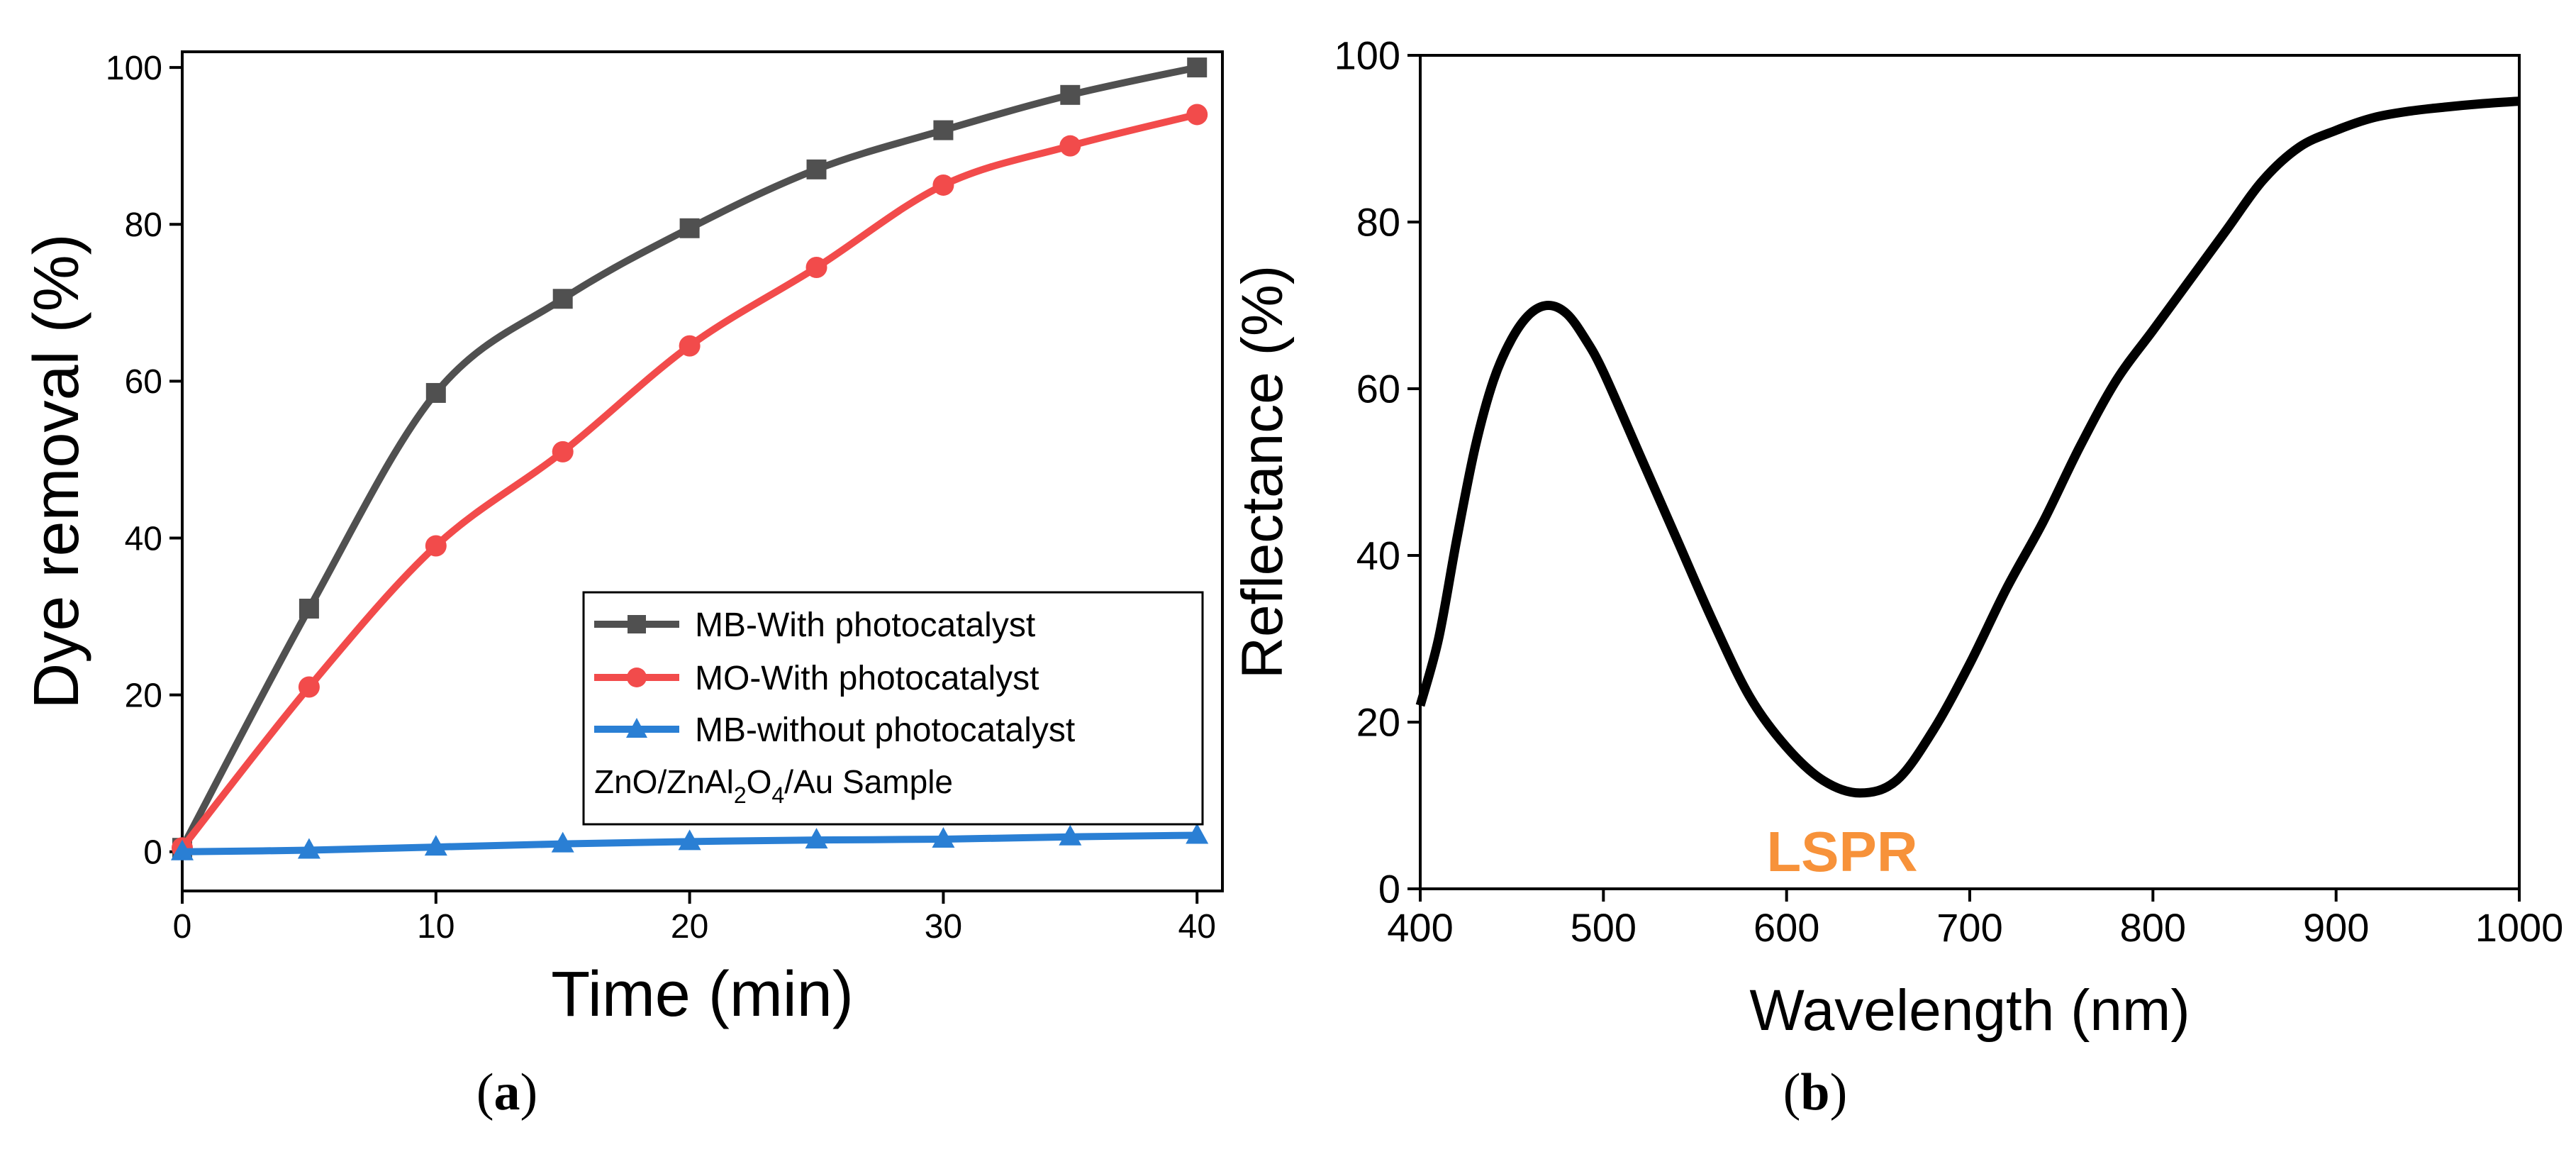 This screenshot has height=1152, width=2576. I want to click on legend-entry-mo-with: MO-With photocatalyst, so click(816, 678).